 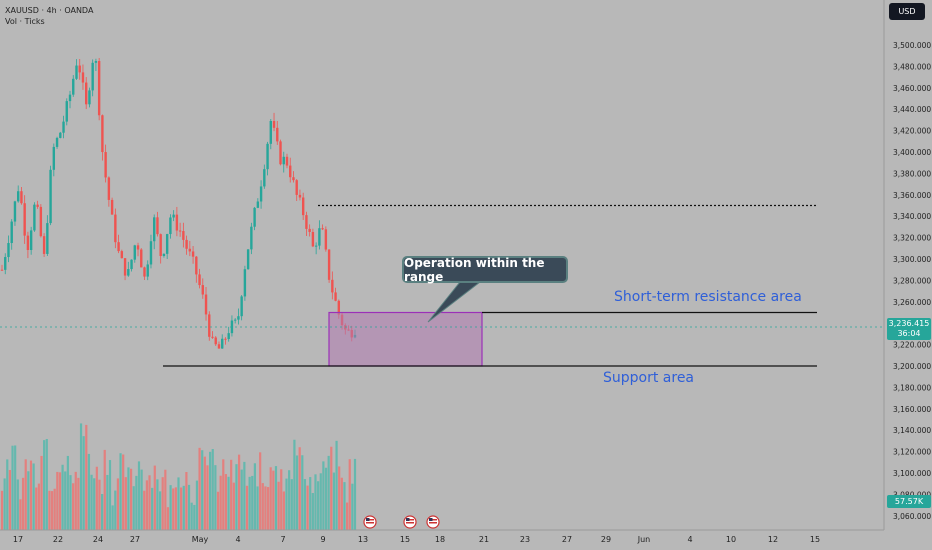 What do you see at coordinates (912, 494) in the screenshot?
I see `y-tick-label: 3,080.000` at bounding box center [912, 494].